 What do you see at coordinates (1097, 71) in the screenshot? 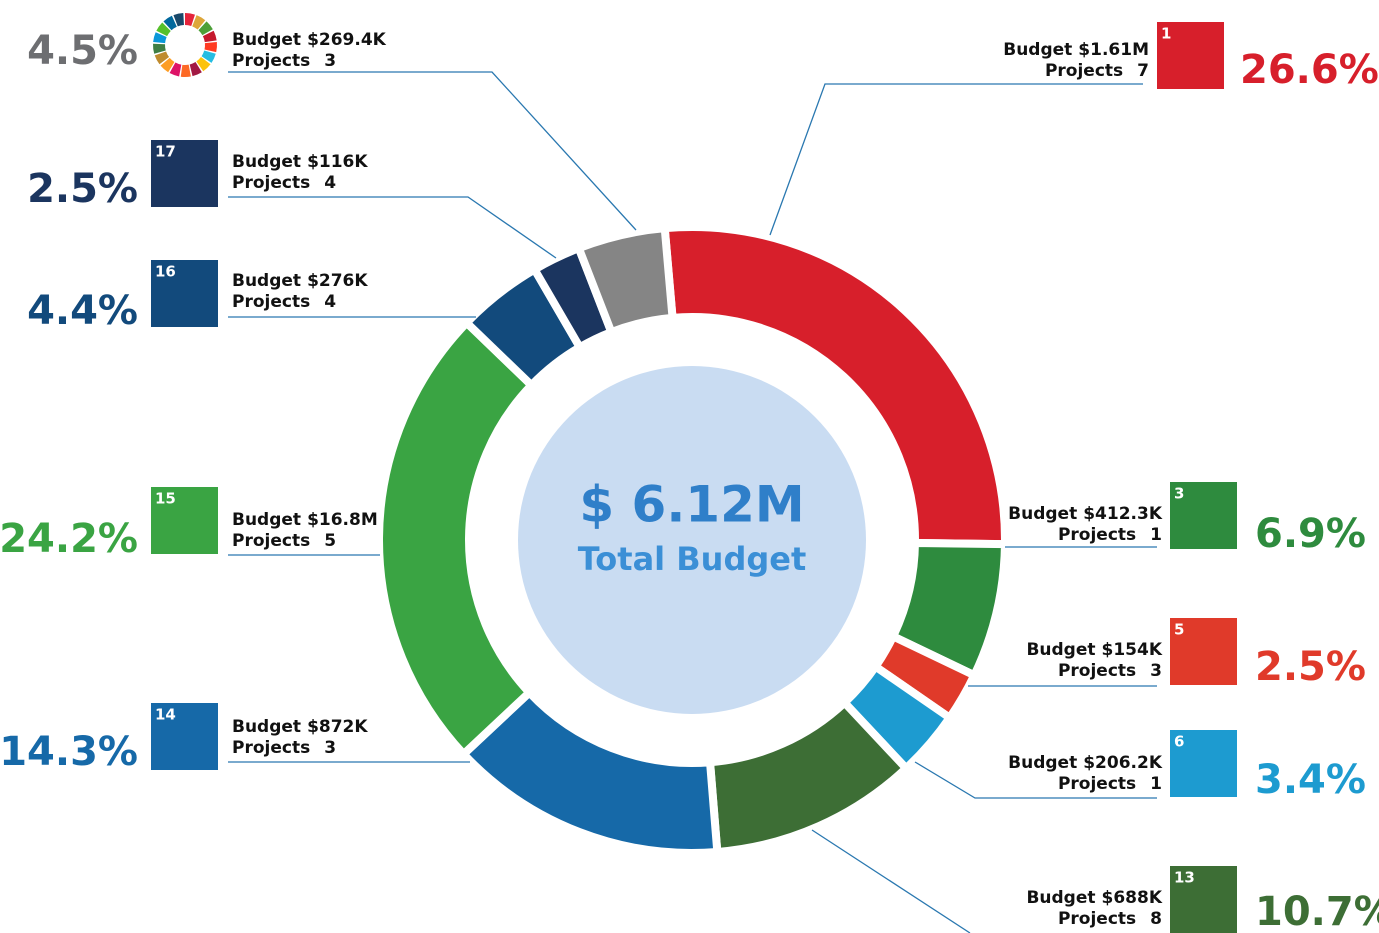
I see `projects-text: Projects 7` at bounding box center [1097, 71].